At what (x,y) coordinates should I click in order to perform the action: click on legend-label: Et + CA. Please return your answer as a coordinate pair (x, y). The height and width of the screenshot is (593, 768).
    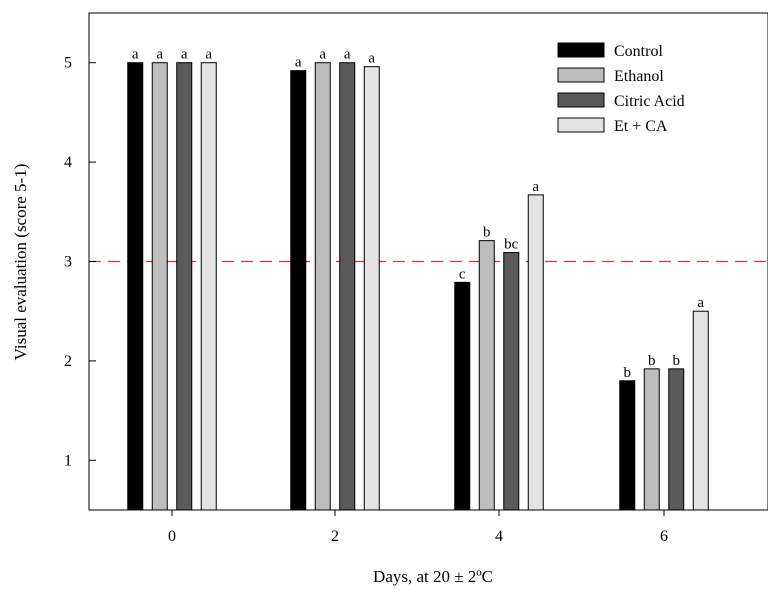
    Looking at the image, I should click on (641, 126).